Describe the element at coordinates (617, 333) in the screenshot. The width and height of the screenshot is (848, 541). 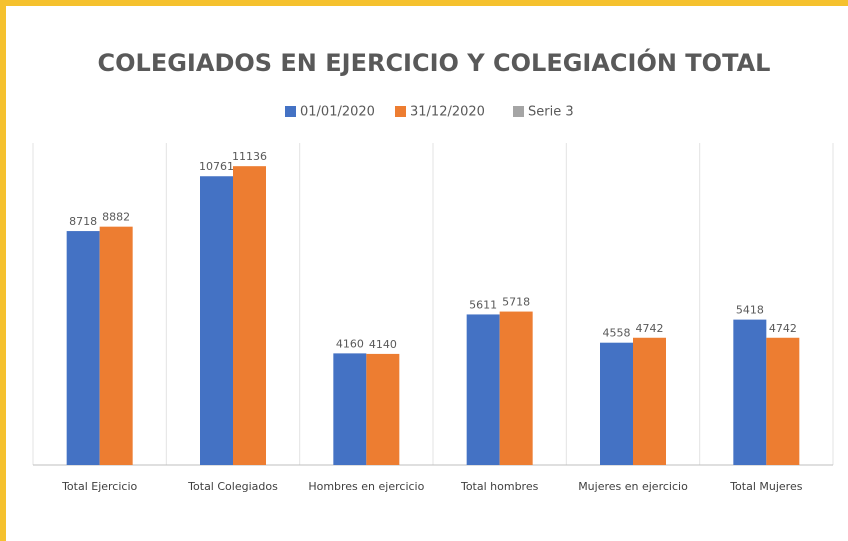
I see `data-label: 4558` at that location.